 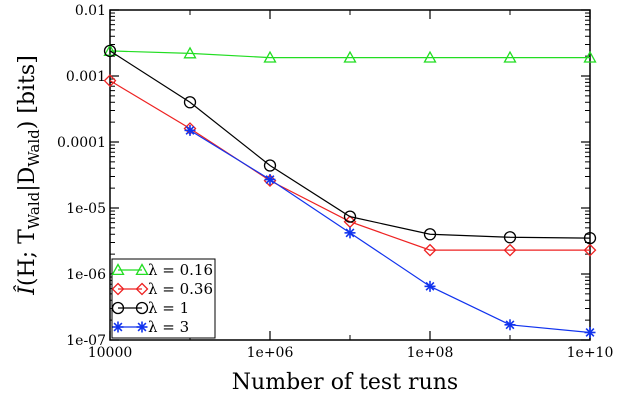 I want to click on y-axis-title-open: (H; T, so click(x=27, y=257).